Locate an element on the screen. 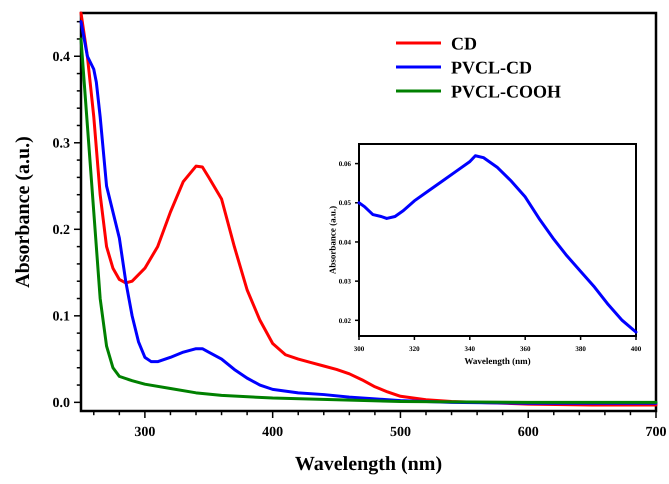  x-tick-label: 300 is located at coordinates (145, 432).